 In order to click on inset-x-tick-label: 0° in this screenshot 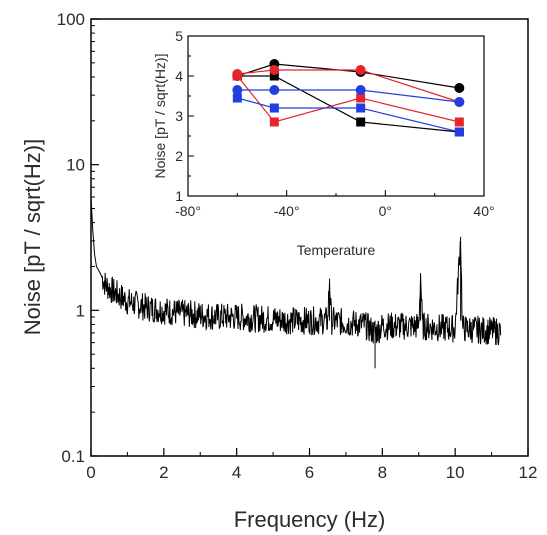, I will do `click(385, 211)`.